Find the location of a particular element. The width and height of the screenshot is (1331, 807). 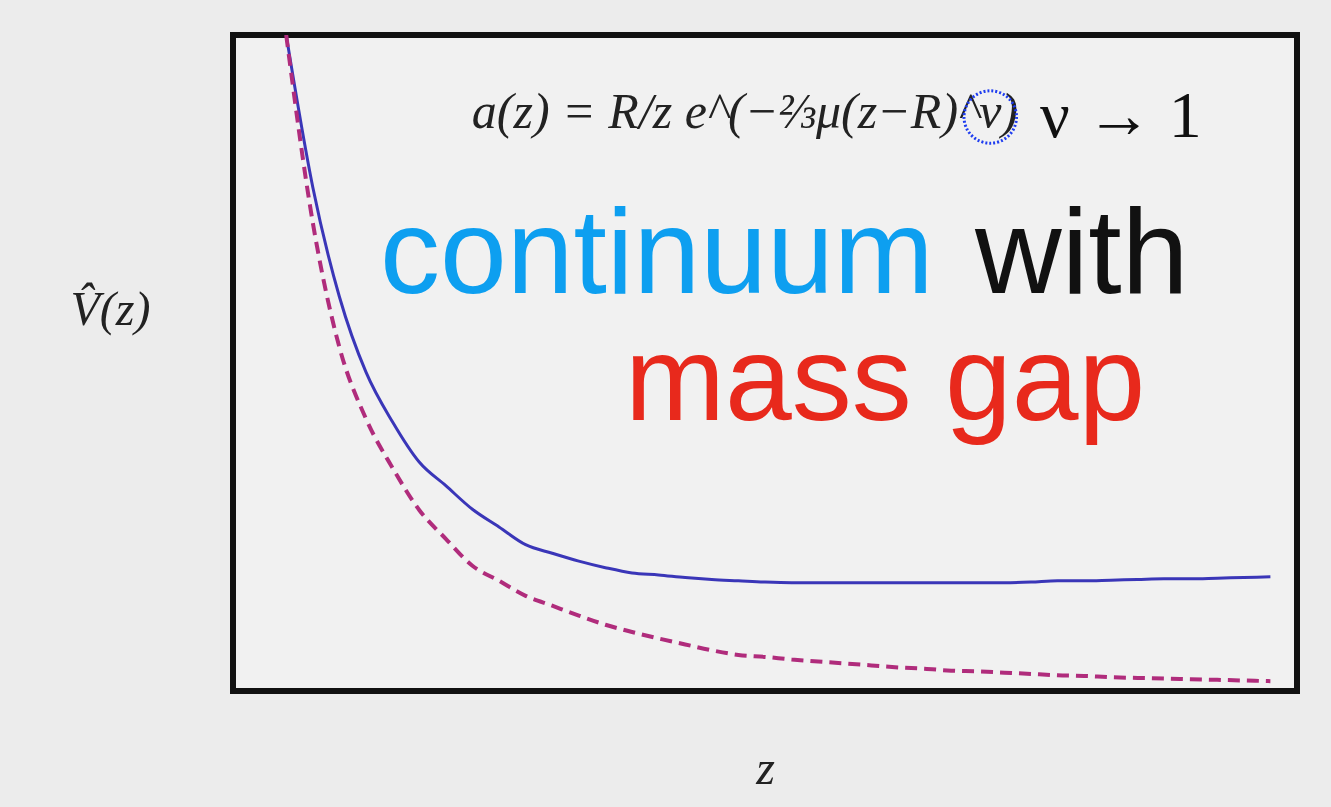

annotation: a(z) = R/z e^(−⅔μ(z−R)^ν) is located at coordinates (744, 111).